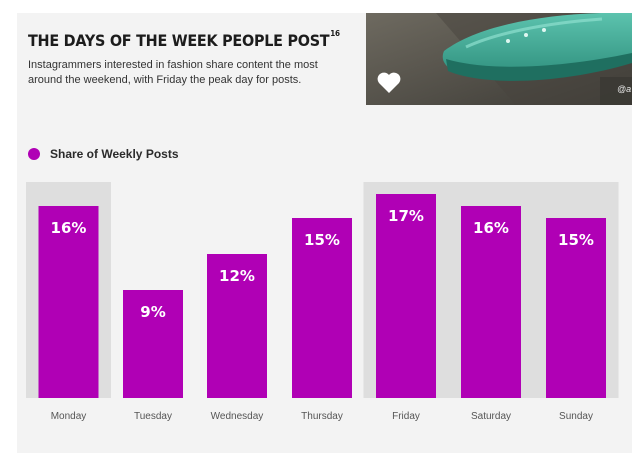 This screenshot has width=640, height=468. Describe the element at coordinates (406, 216) in the screenshot. I see `bar-value-label: 17%` at that location.